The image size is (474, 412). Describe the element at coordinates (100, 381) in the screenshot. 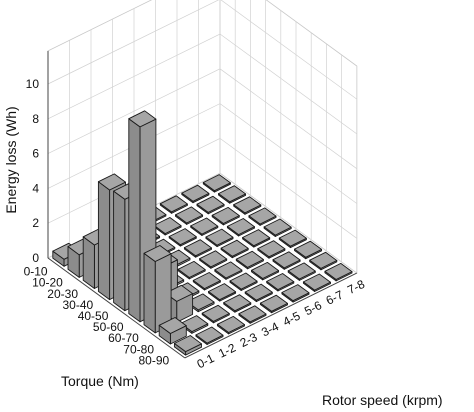

I see `torque-axis-title: Torque (Nm)` at that location.